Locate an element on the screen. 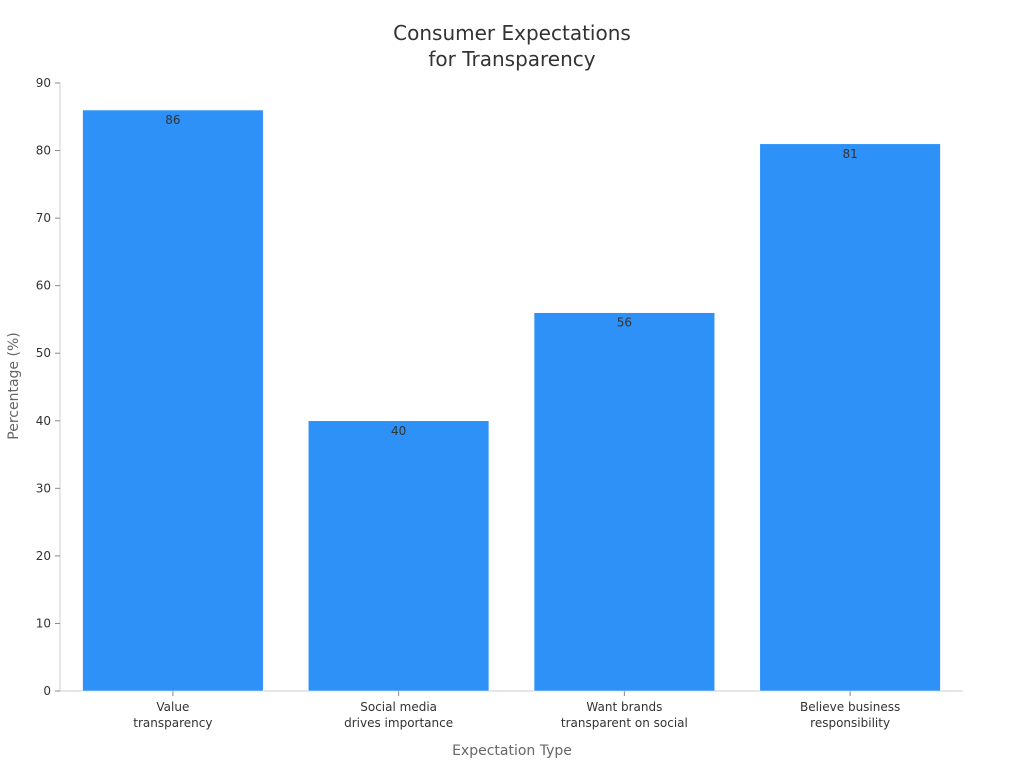 The image size is (1024, 768). y-tick-label: 80 is located at coordinates (43, 151).